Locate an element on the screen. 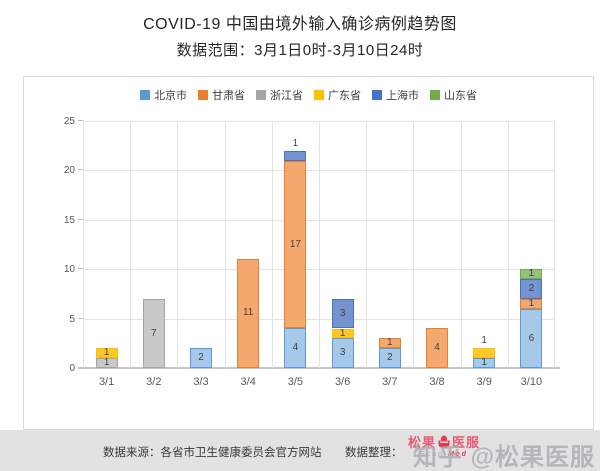 The image size is (600, 471). legend-item: 甘肃省 is located at coordinates (221, 95).